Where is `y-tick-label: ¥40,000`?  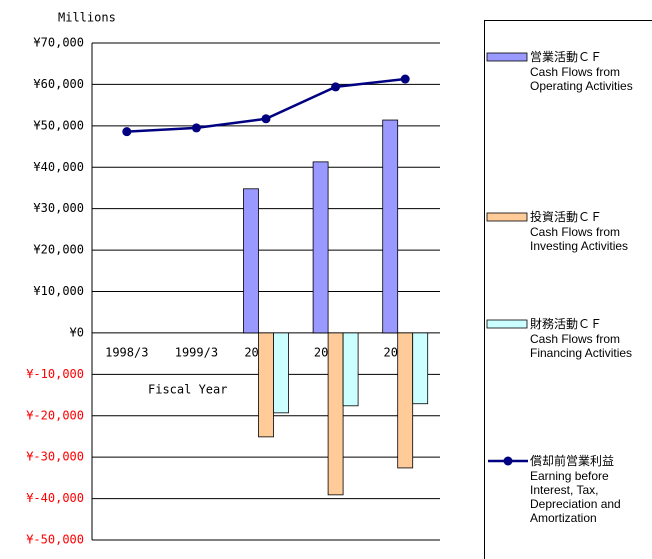 y-tick-label: ¥40,000 is located at coordinates (58, 167).